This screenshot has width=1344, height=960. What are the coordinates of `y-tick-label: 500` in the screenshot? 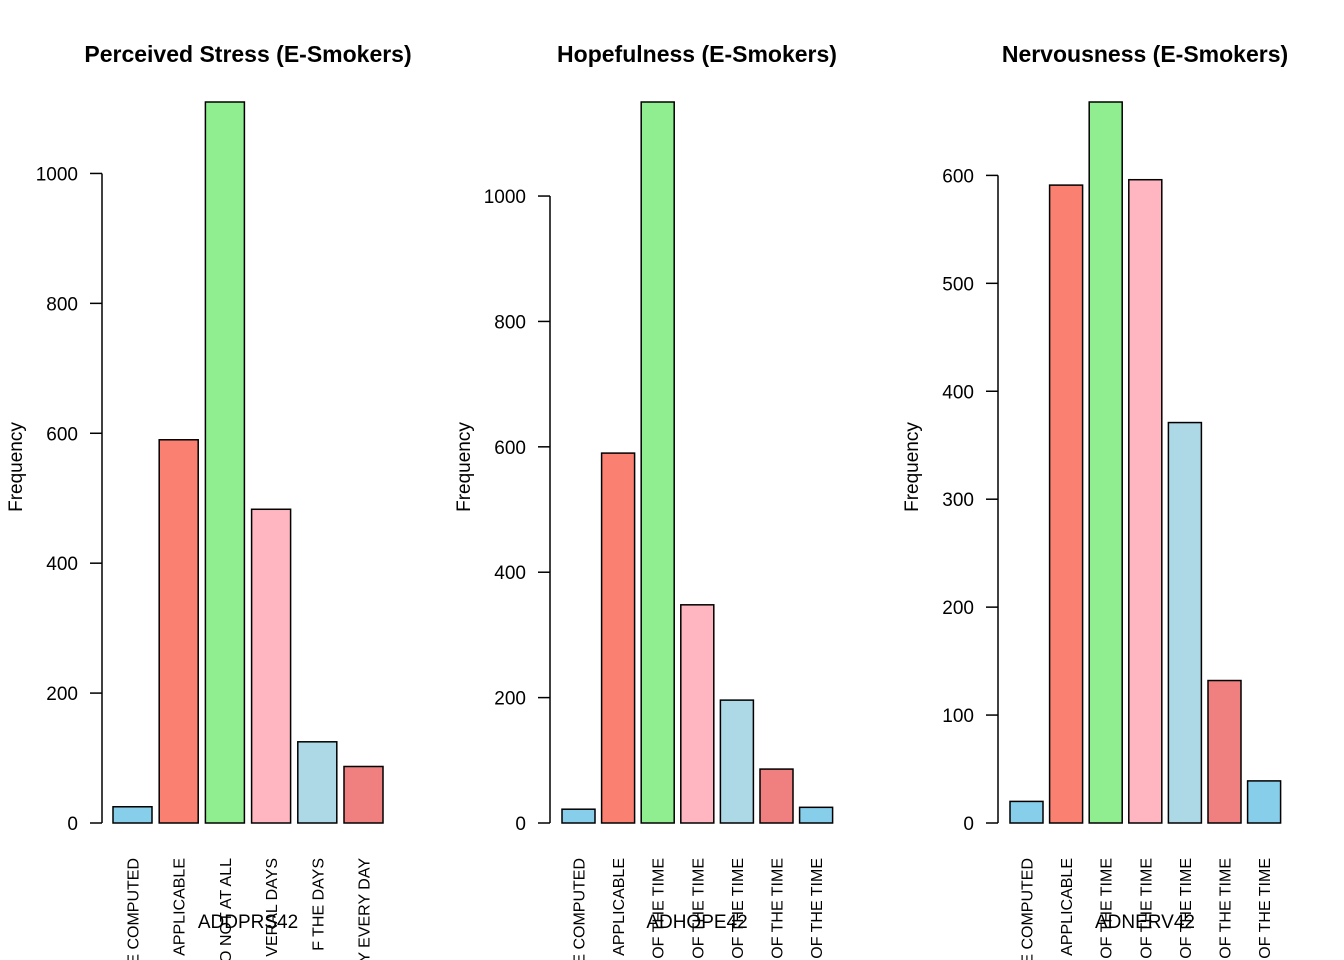 It's located at (958, 284).